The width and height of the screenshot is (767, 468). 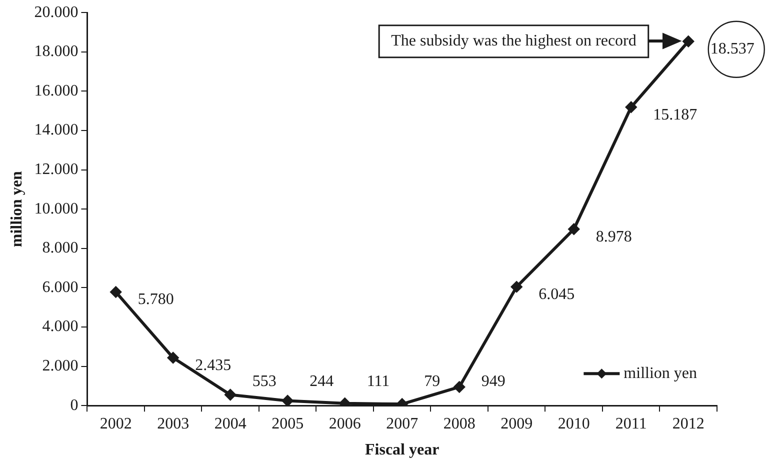 I want to click on x-tick-label: 2005, so click(x=288, y=423).